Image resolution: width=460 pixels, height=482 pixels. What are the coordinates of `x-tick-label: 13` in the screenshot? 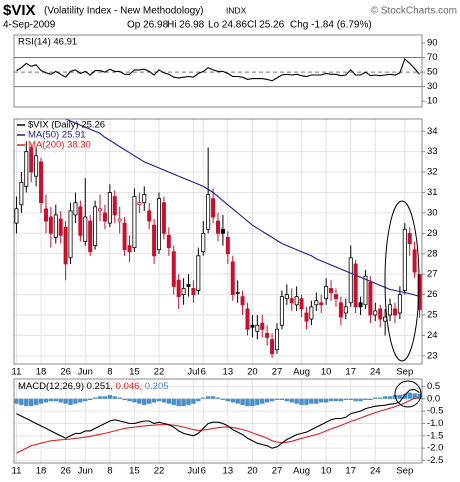 It's located at (228, 372).